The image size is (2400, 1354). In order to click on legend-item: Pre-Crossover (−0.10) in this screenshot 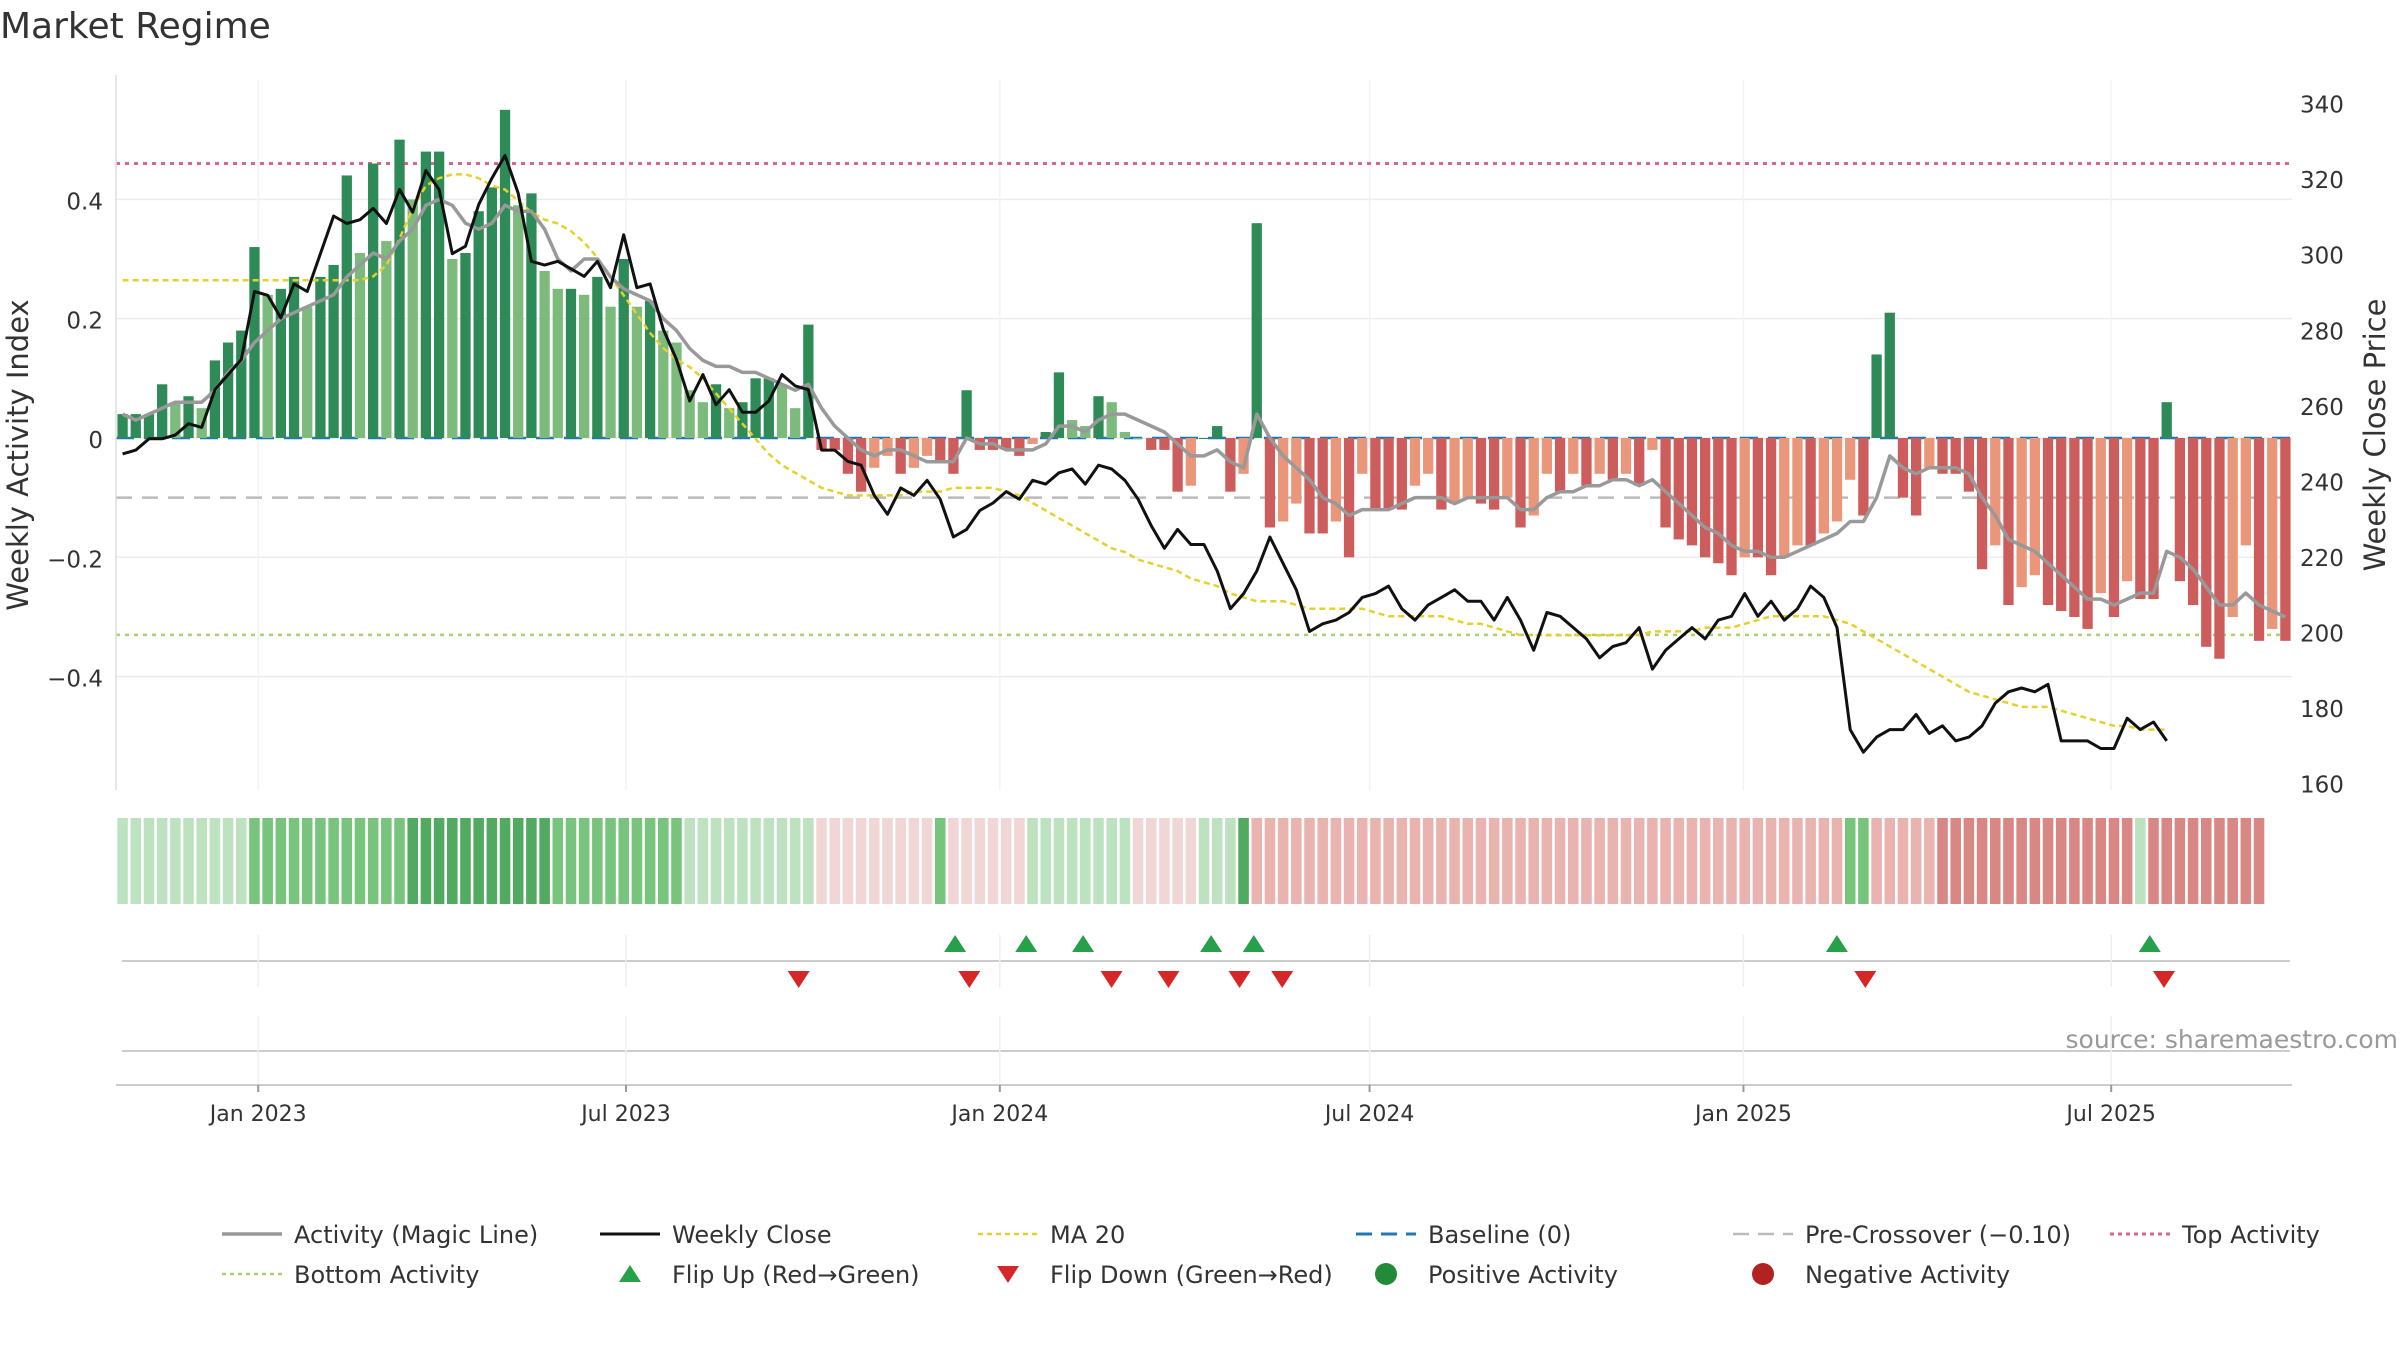, I will do `click(1902, 1235)`.